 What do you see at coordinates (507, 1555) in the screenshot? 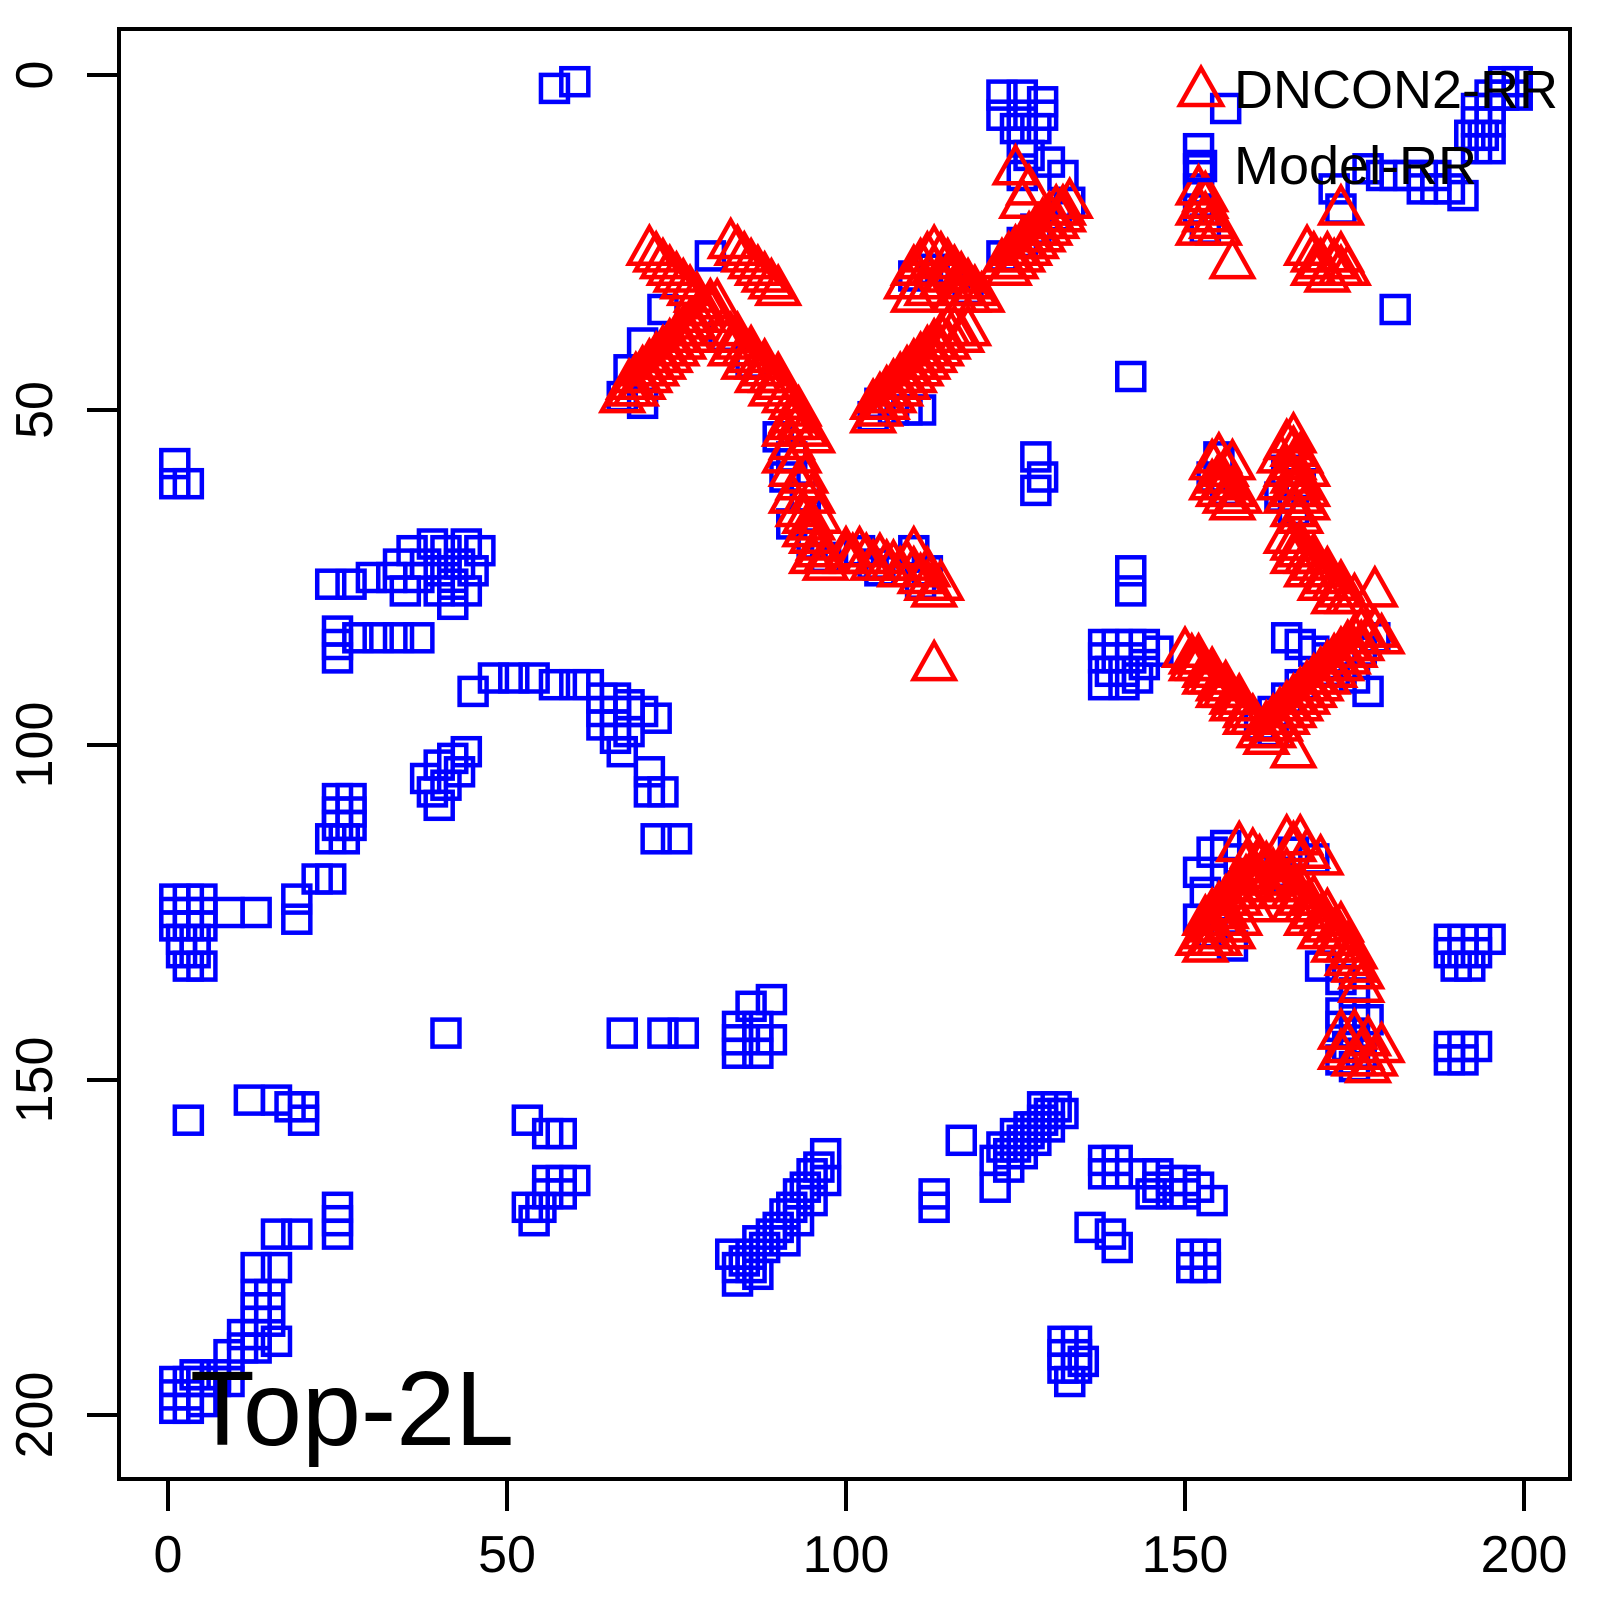
I see `x-tick-label: 50` at bounding box center [507, 1555].